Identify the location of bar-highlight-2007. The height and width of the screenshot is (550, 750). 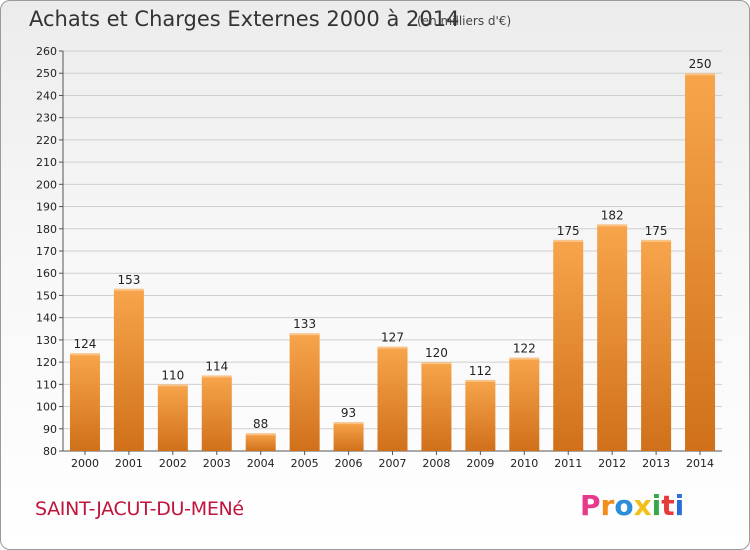
(392, 347).